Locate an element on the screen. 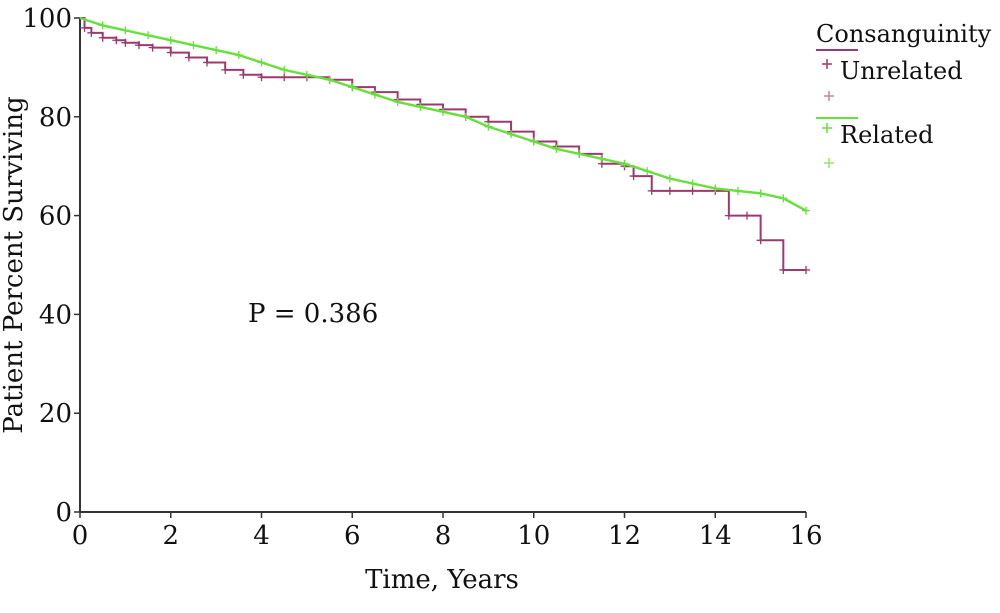  legend-censor-extra-unrelated is located at coordinates (829, 96).